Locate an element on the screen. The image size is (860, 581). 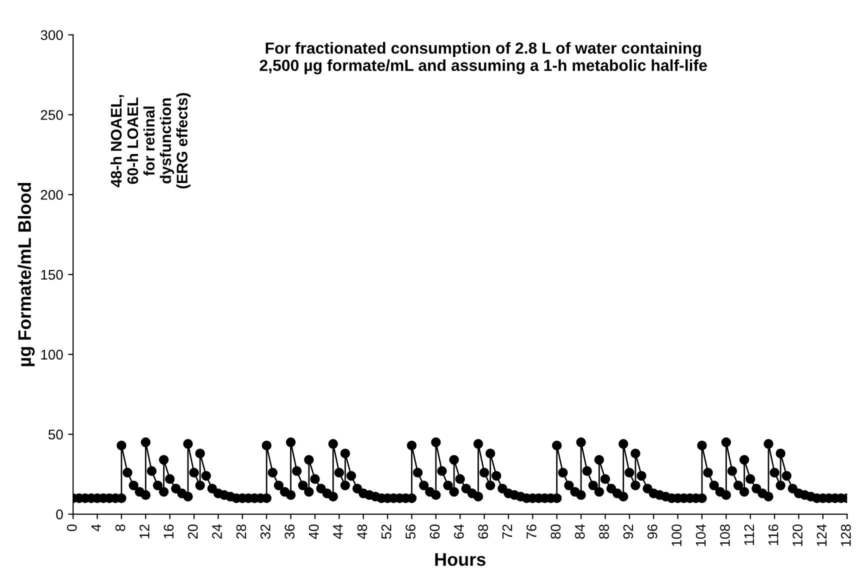
y-tick-label: 100 is located at coordinates (52, 355).